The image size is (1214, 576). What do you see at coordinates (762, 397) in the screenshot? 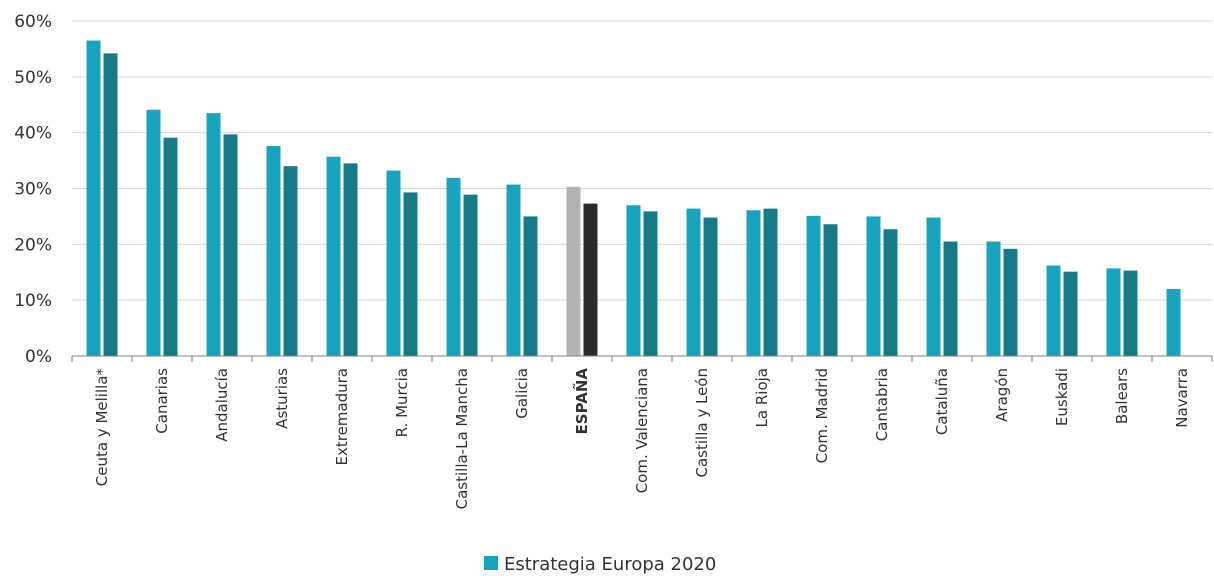
I see `x-category-label: La Rioja` at bounding box center [762, 397].